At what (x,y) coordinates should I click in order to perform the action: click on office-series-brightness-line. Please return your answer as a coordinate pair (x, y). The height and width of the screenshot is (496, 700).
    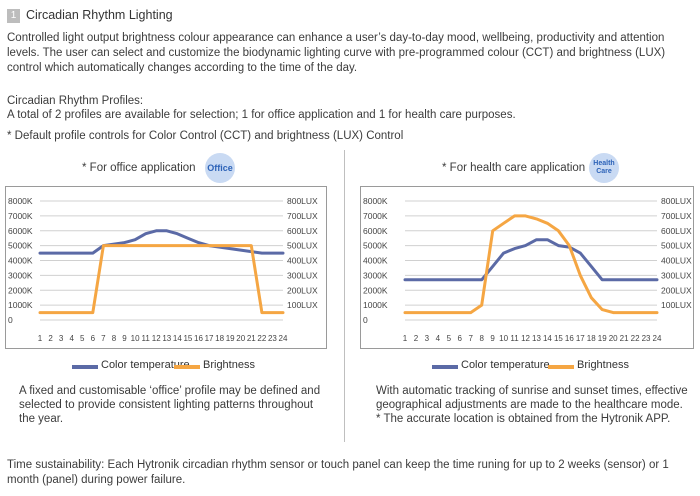
    Looking at the image, I should click on (161, 279).